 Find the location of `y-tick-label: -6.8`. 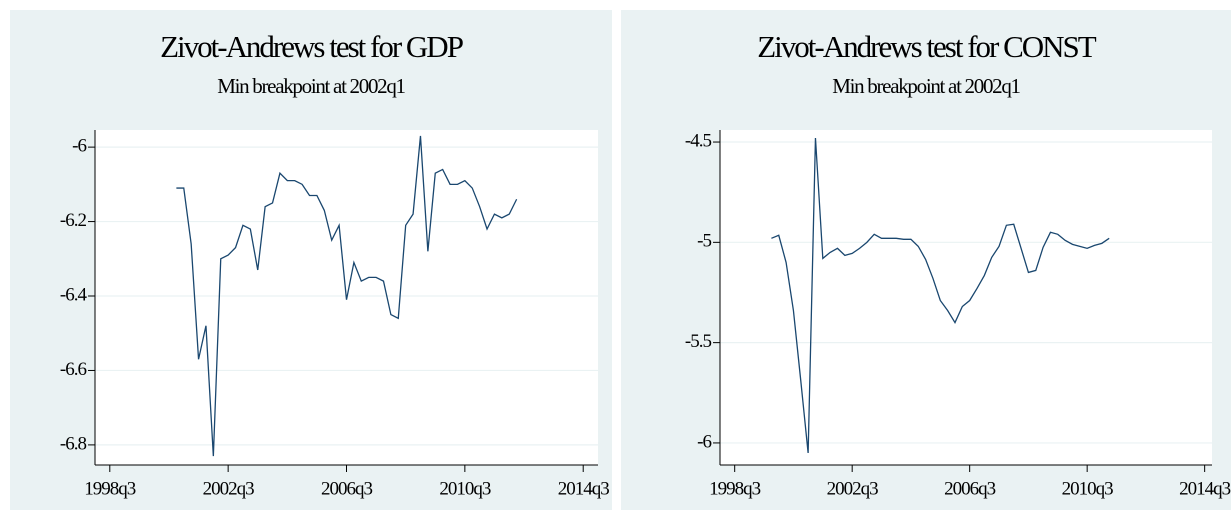

y-tick-label: -6.8 is located at coordinates (73, 443).